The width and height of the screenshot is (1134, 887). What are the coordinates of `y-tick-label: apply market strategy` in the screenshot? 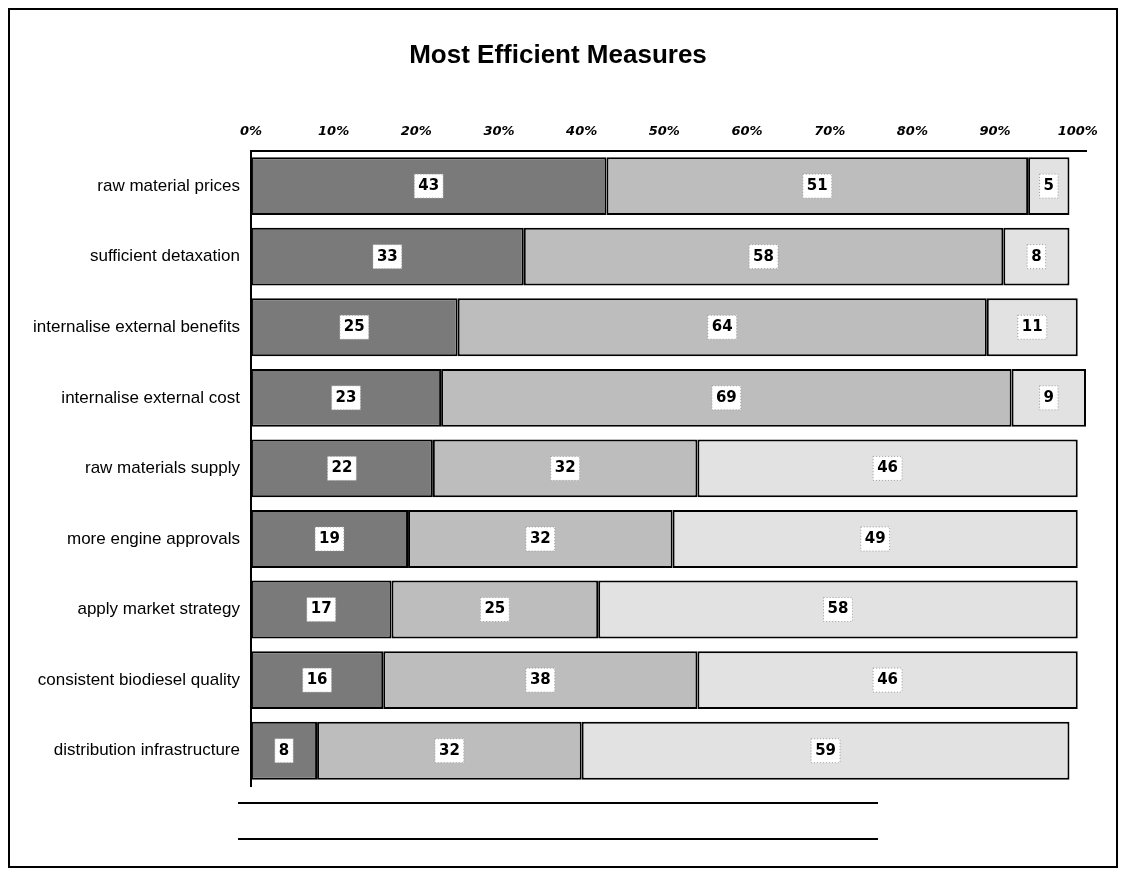 It's located at (159, 609).